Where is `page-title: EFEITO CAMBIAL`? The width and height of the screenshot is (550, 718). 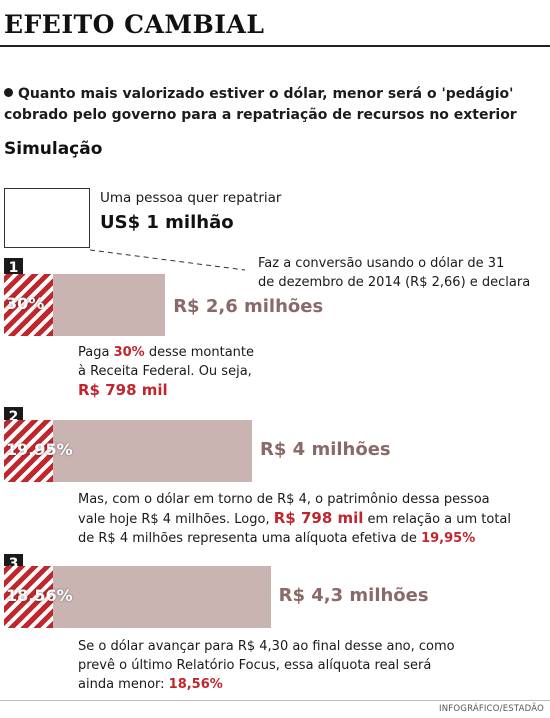 page-title: EFEITO CAMBIAL is located at coordinates (134, 24).